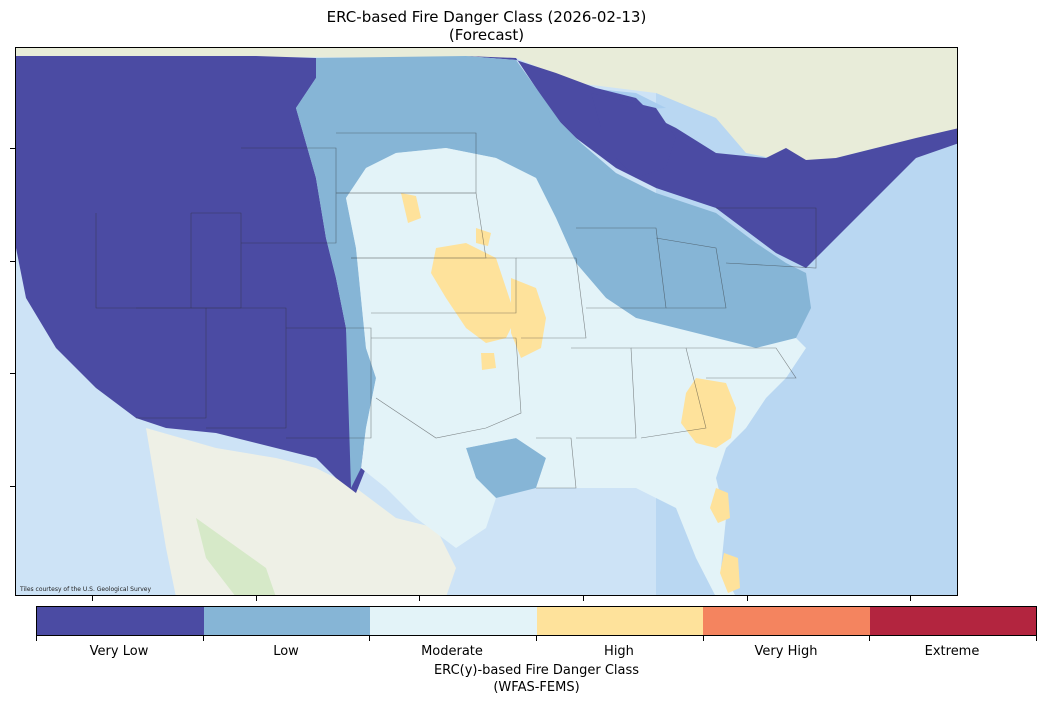 The width and height of the screenshot is (1046, 705). I want to click on high-kansas-nebraska, so click(473, 293).